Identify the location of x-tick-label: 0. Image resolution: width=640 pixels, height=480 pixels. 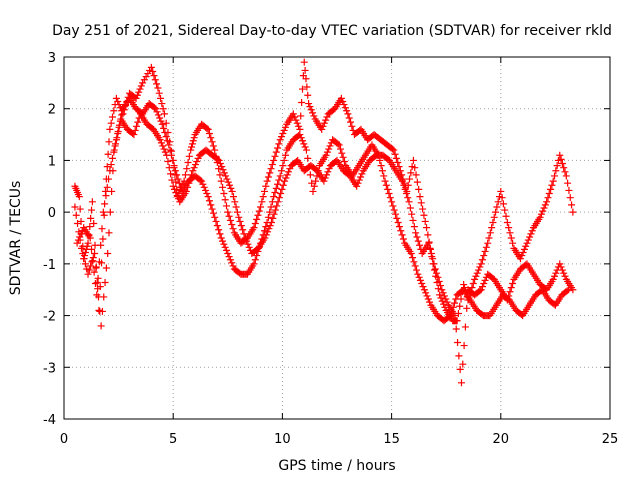
(64, 439).